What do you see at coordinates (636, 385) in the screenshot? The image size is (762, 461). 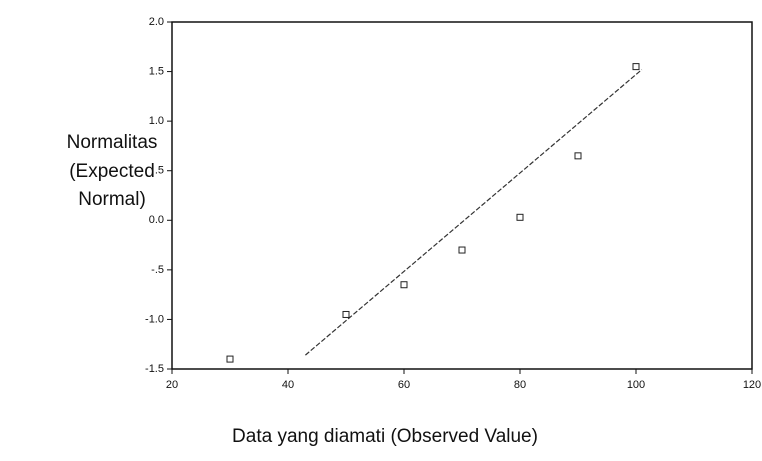 I see `x-tick-label: 100` at bounding box center [636, 385].